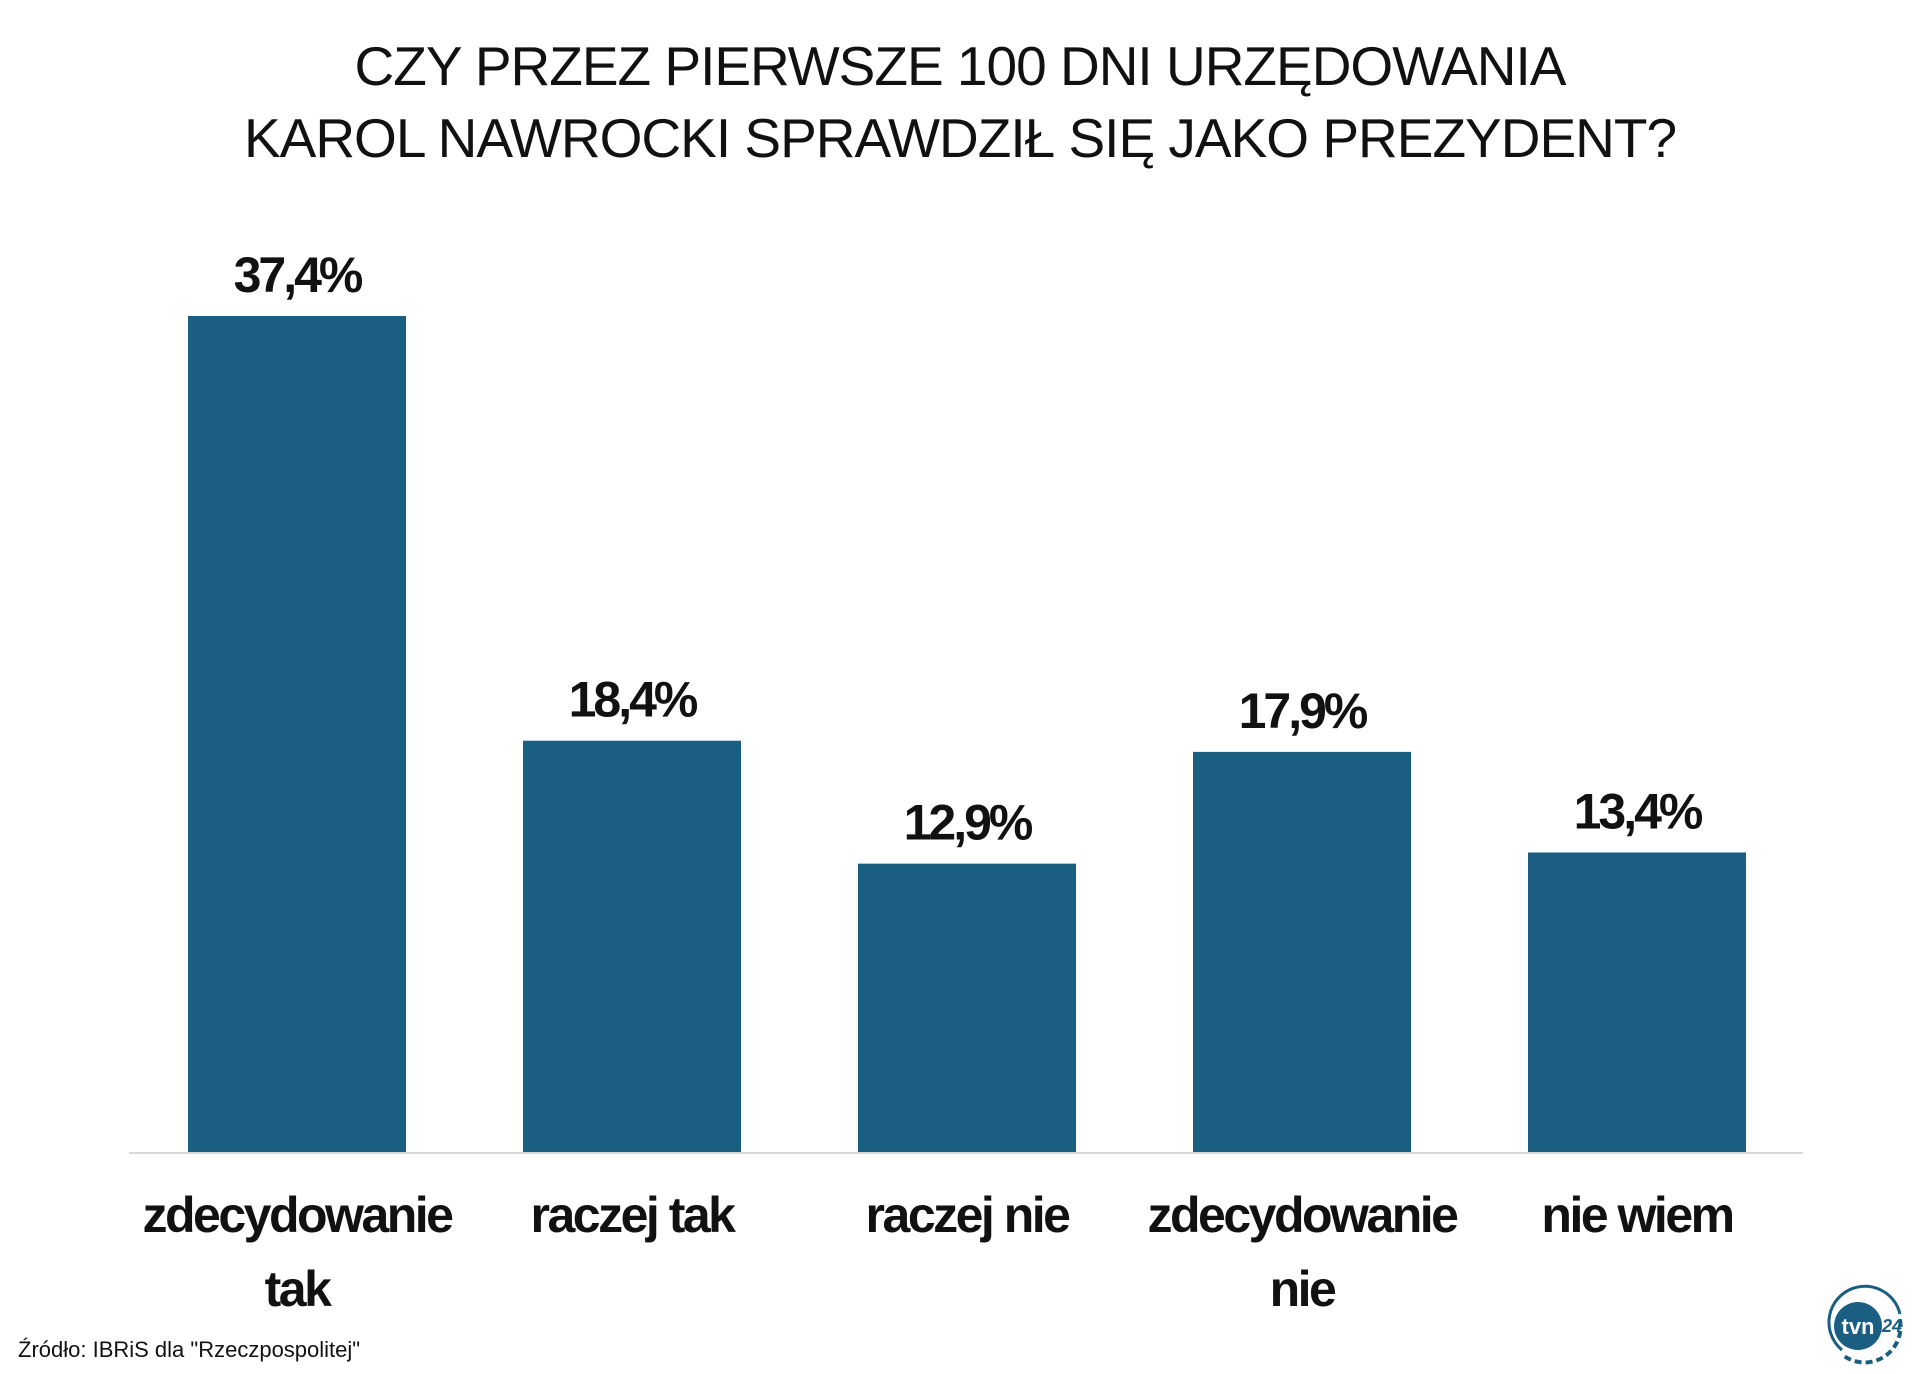 This screenshot has width=1920, height=1374. What do you see at coordinates (298, 1289) in the screenshot?
I see `category-label: tak` at bounding box center [298, 1289].